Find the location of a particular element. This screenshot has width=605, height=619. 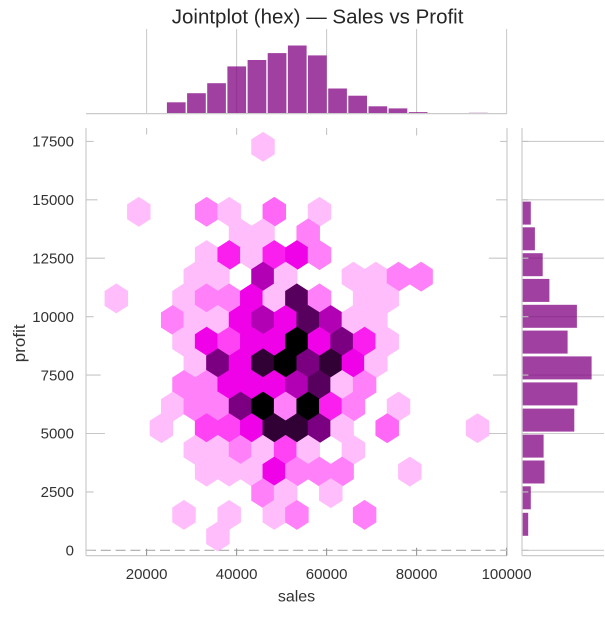

svg-text: 17500 is located at coordinates (53, 142).